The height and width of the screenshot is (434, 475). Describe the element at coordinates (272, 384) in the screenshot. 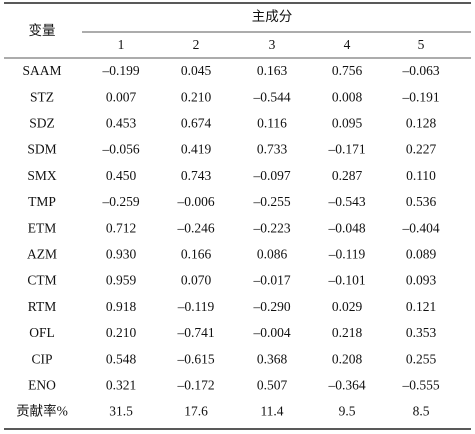

I see `cell: 0.507` at that location.